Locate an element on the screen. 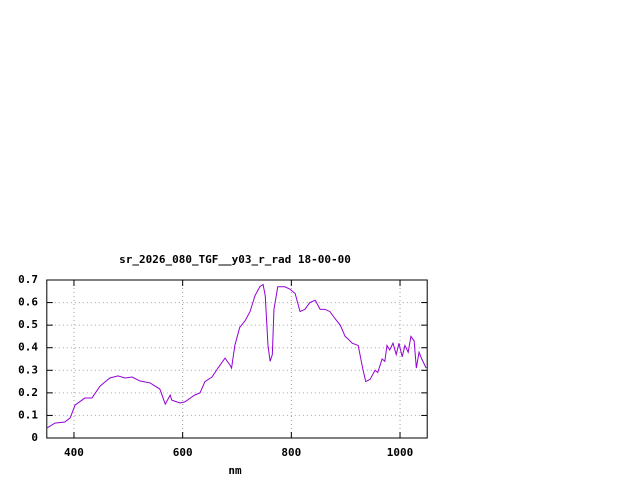  y-tick-label: 0.5 is located at coordinates (28, 324).